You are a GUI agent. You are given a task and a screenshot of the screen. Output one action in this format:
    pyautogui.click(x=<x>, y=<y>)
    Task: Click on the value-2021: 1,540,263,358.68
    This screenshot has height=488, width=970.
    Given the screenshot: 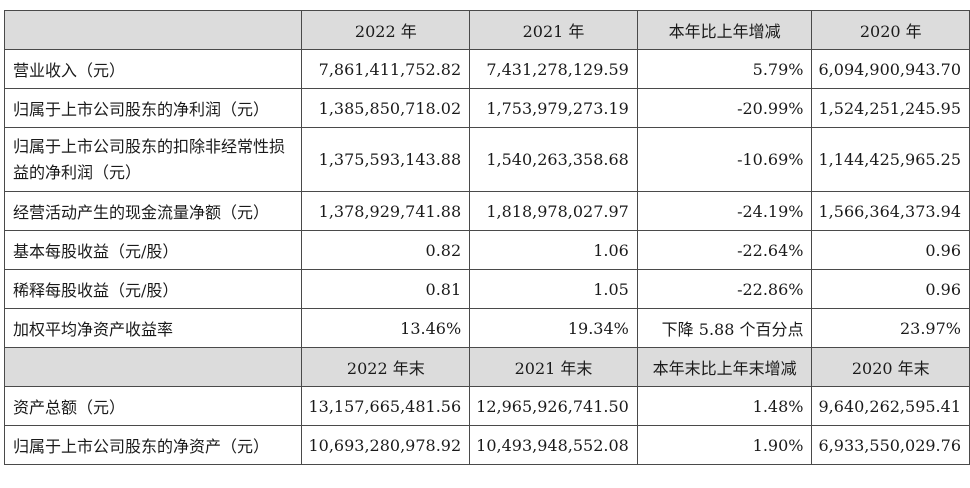 What is the action you would take?
    pyautogui.click(x=553, y=159)
    